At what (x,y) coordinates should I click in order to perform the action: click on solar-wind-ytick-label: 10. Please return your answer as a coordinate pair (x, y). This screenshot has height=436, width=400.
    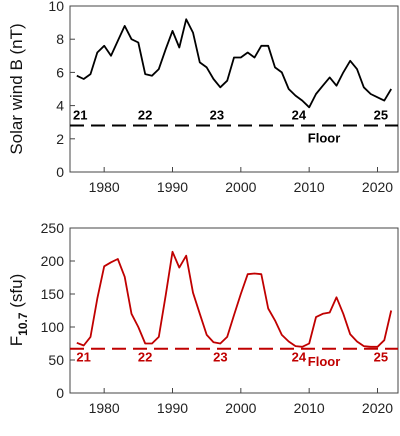
    Looking at the image, I should click on (56, 7).